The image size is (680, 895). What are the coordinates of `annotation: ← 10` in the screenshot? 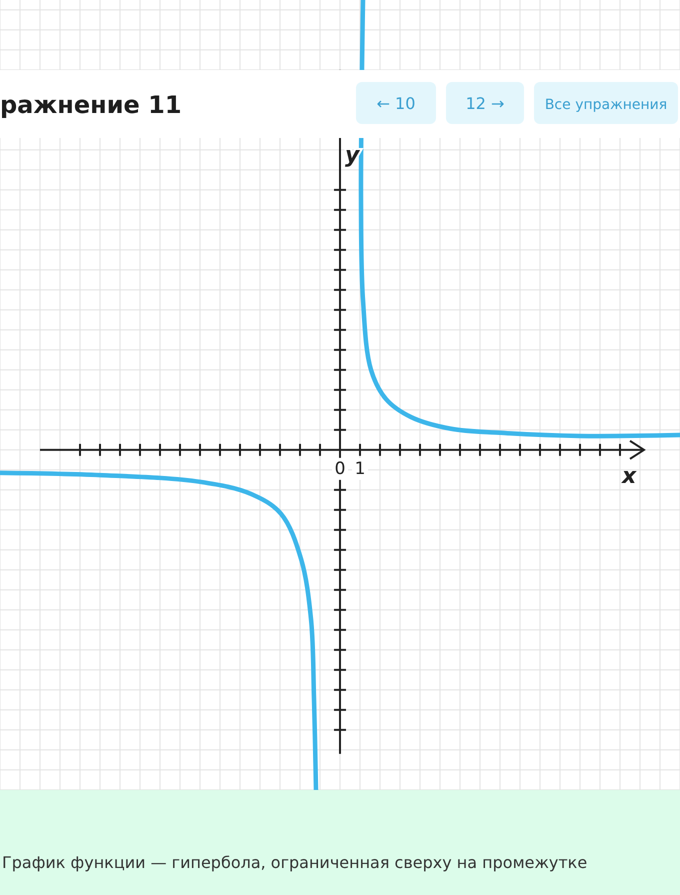 It's located at (396, 103).